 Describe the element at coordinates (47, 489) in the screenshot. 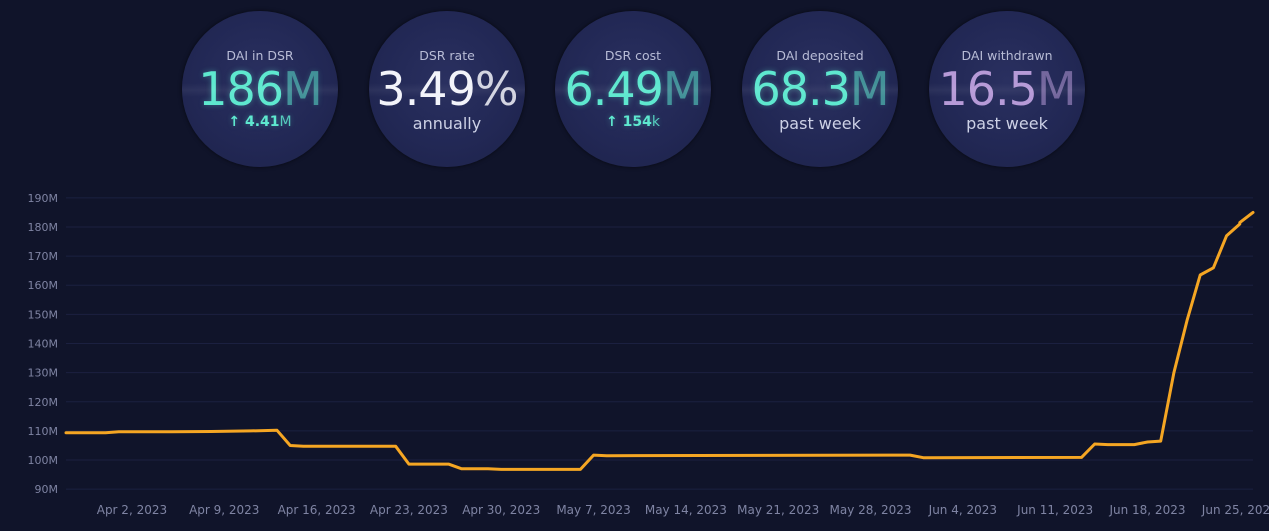

I see `y-tick-label: 90M` at that location.